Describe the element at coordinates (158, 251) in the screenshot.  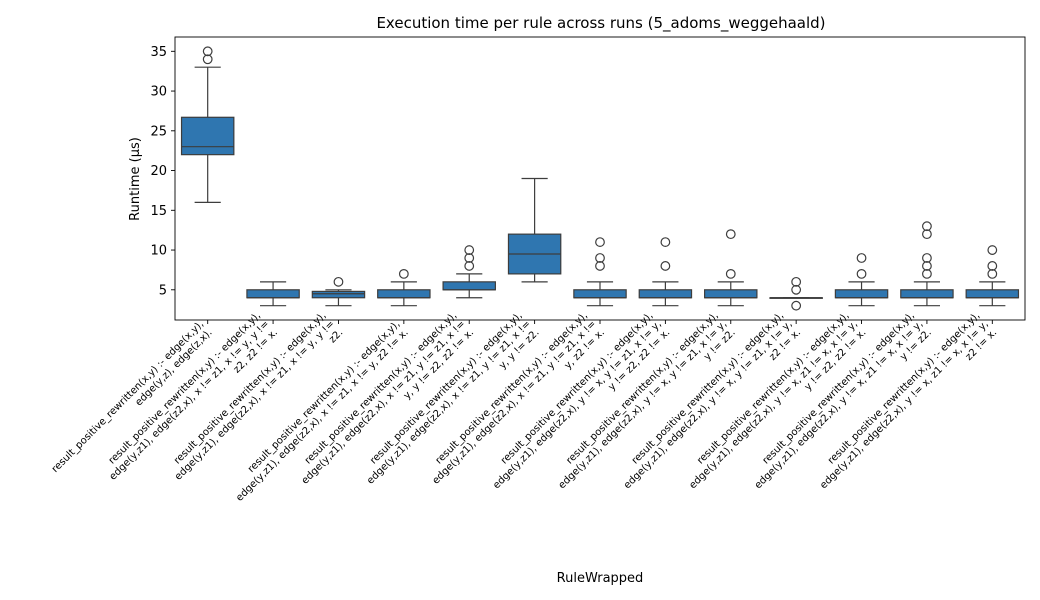
I see `y-tick-label: 10` at that location.